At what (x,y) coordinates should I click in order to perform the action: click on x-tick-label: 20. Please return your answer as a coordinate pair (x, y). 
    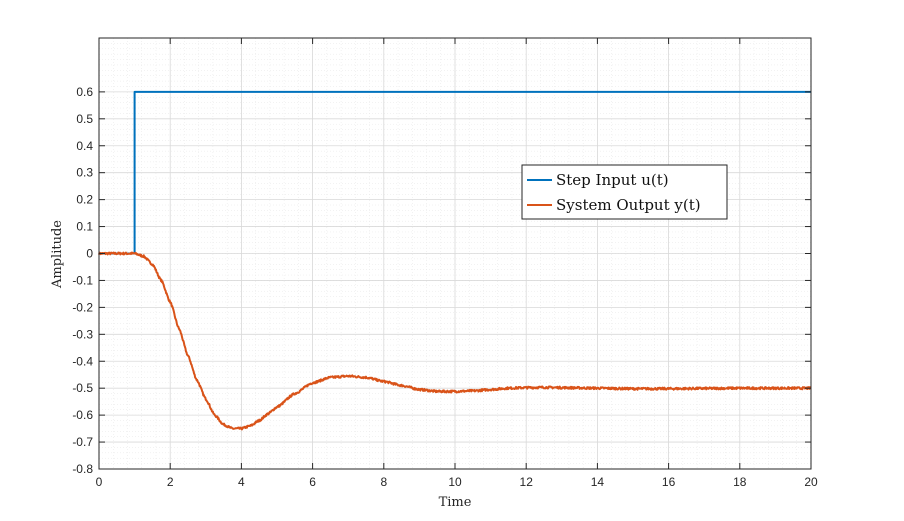
    Looking at the image, I should click on (811, 482).